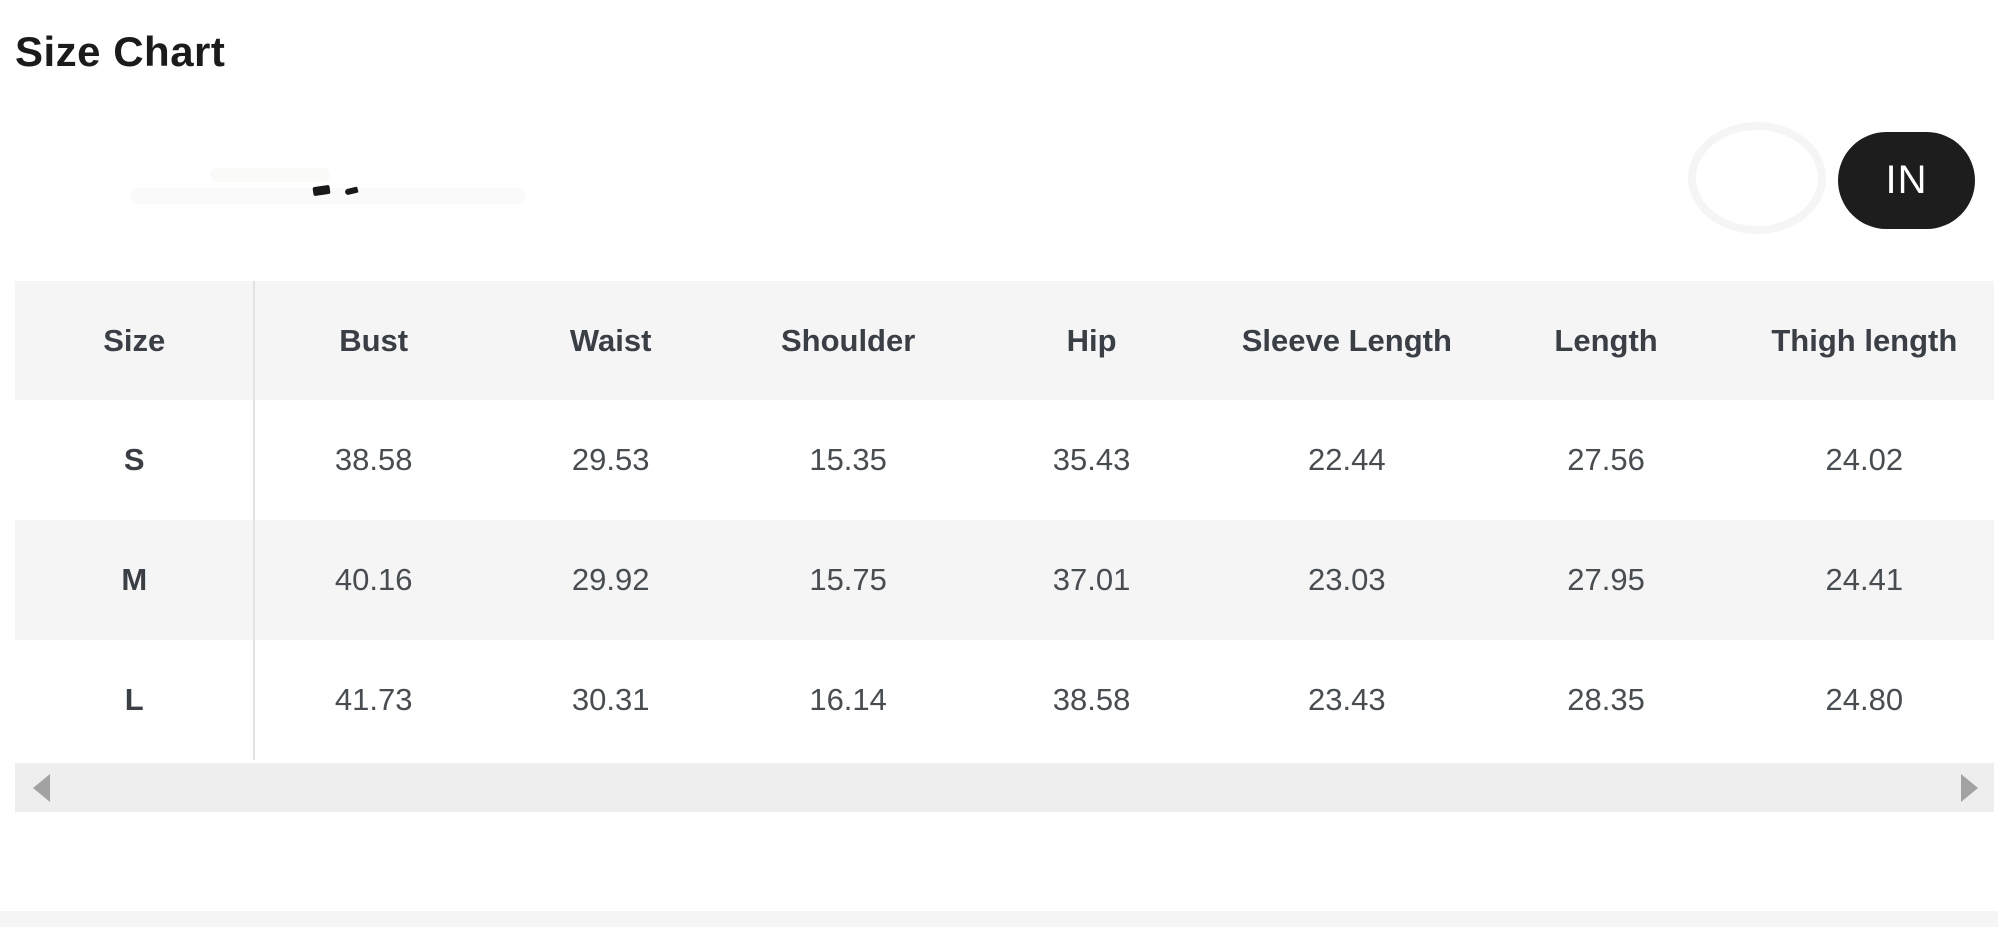 This screenshot has width=1998, height=927. Describe the element at coordinates (1864, 699) in the screenshot. I see `cell-thigh-length: 24.80` at that location.